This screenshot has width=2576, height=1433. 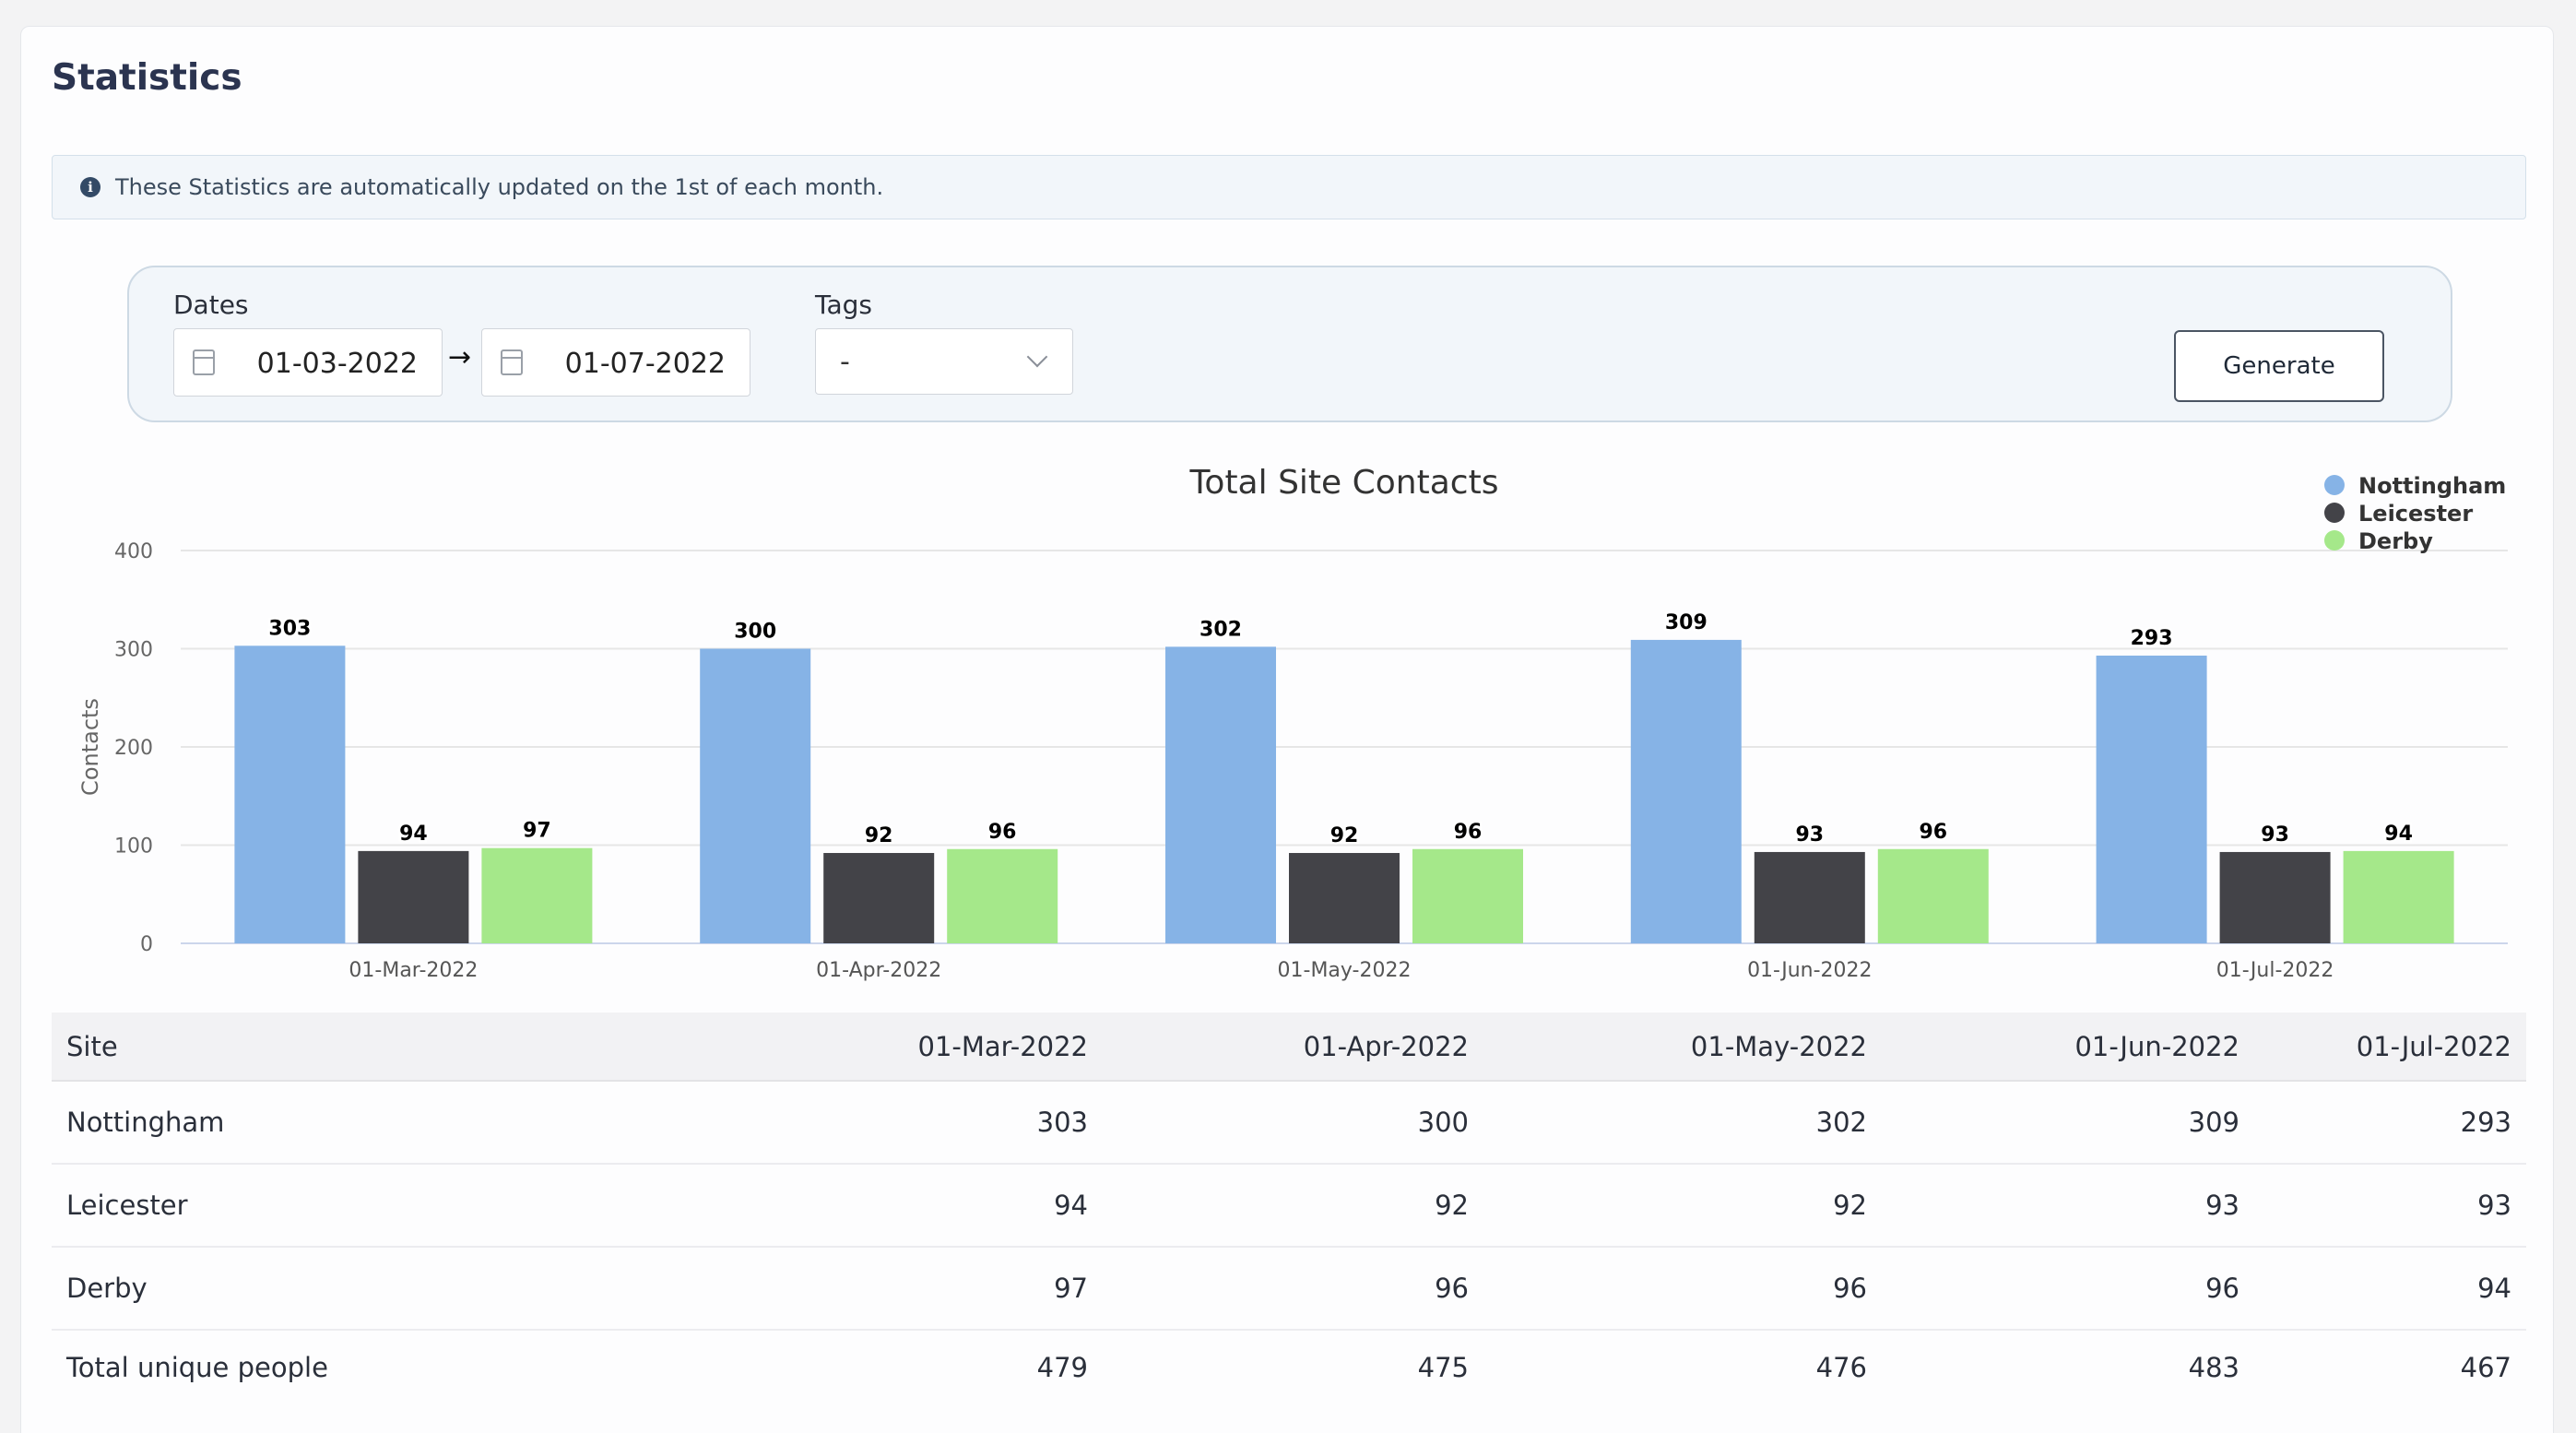 I want to click on site-cell: Nottingham, so click(x=402, y=1123).